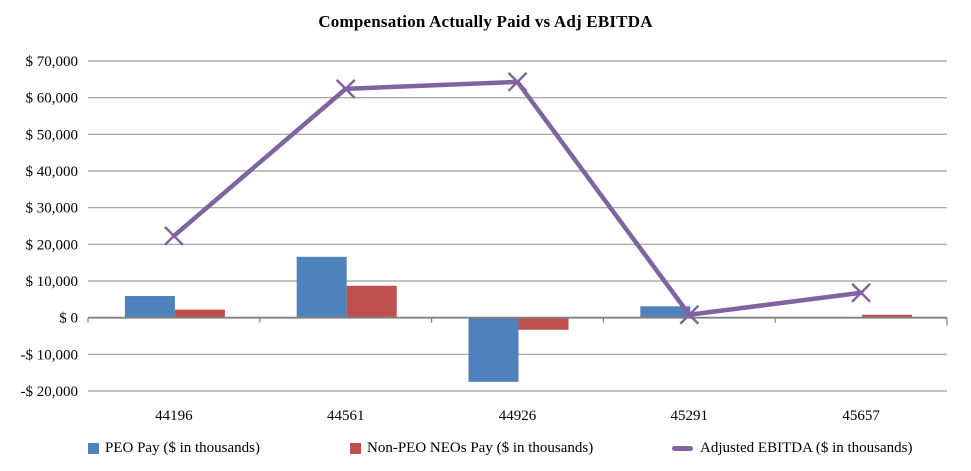  Describe the element at coordinates (806, 448) in the screenshot. I see `legend-label-adjusted-ebitda: Adjusted EBITDA ($ in thousands)` at that location.